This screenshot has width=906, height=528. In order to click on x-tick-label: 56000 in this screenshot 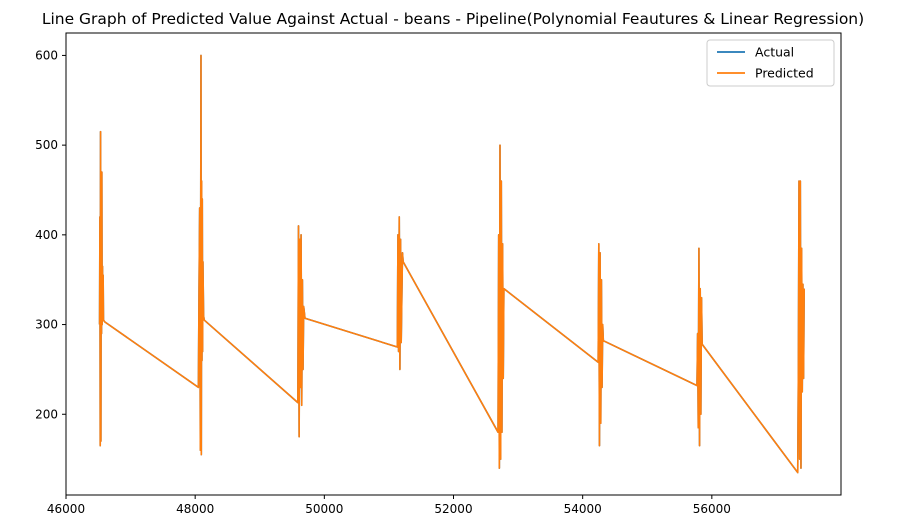, I will do `click(712, 509)`.